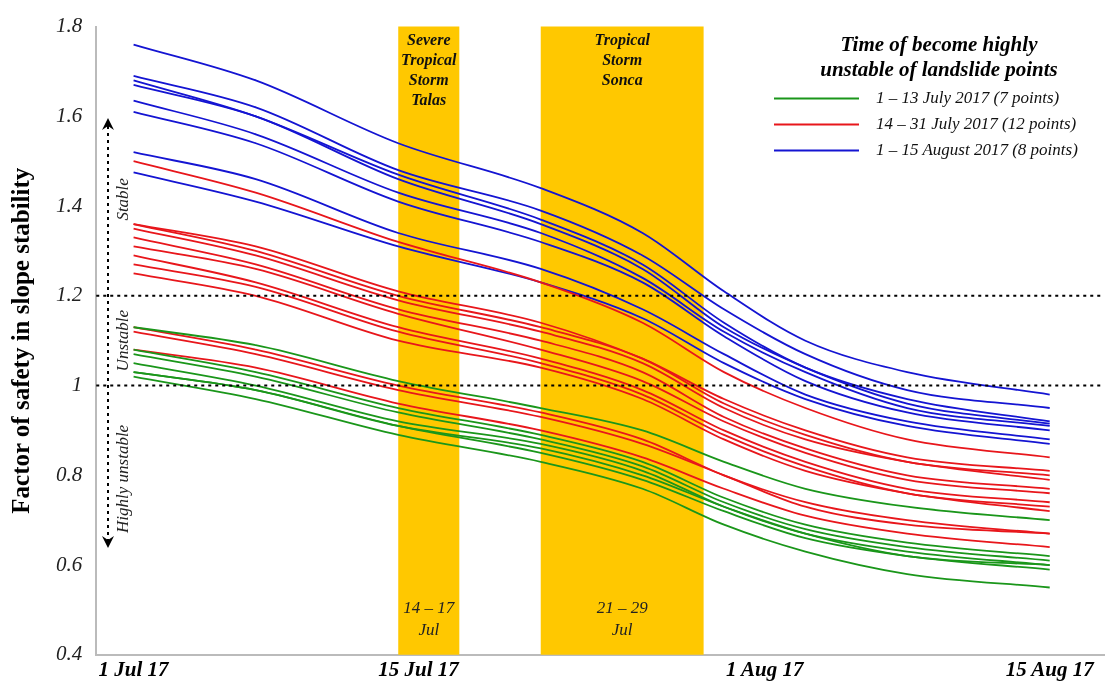 The height and width of the screenshot is (690, 1112). Describe the element at coordinates (1050, 668) in the screenshot. I see `x-tick-label: 15 Aug 17` at that location.